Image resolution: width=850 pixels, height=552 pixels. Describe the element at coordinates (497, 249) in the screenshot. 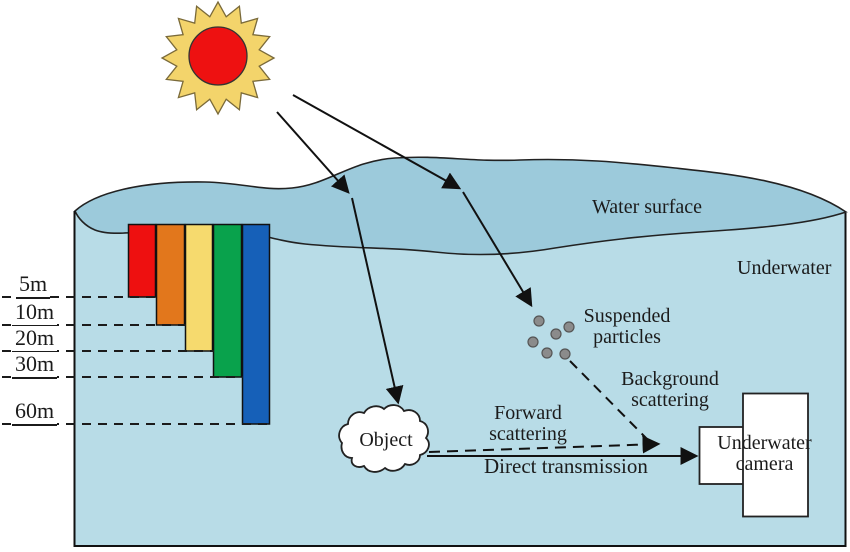

I see `refracted-ray-to-particles` at that location.